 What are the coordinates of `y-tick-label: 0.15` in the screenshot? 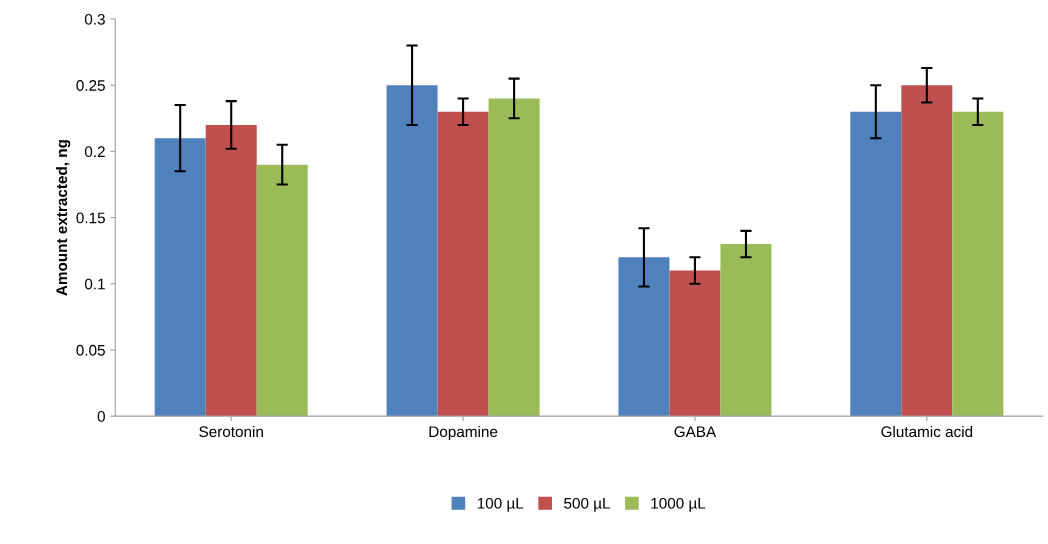 It's located at (90, 218).